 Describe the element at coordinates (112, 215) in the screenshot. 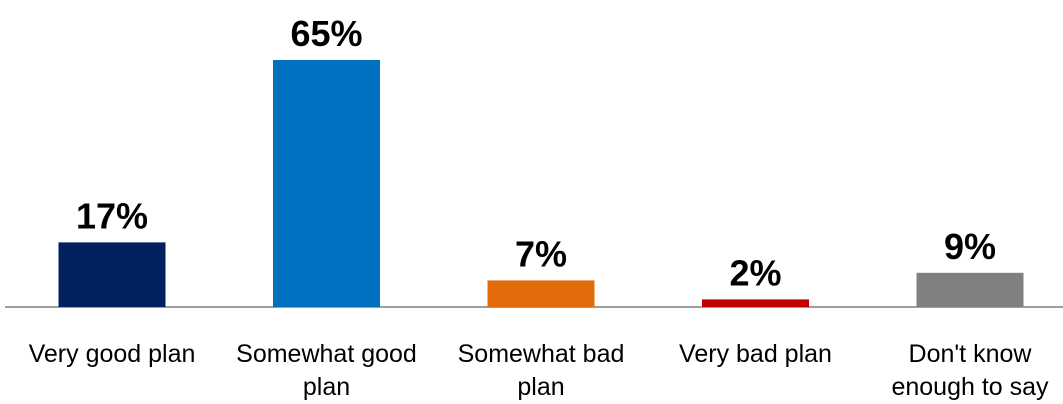

I see `value-label-0: 17%` at that location.